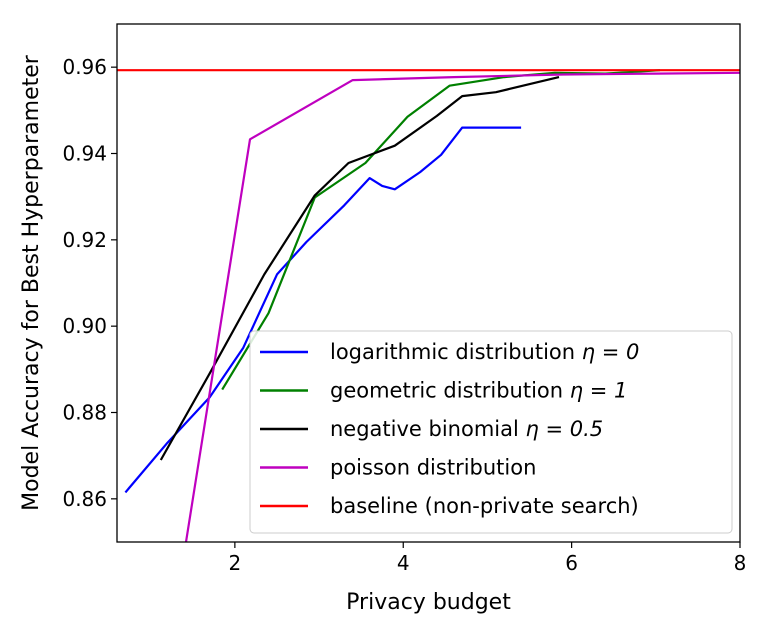  I want to click on y-tick-label: 0.96, so click(84, 67).